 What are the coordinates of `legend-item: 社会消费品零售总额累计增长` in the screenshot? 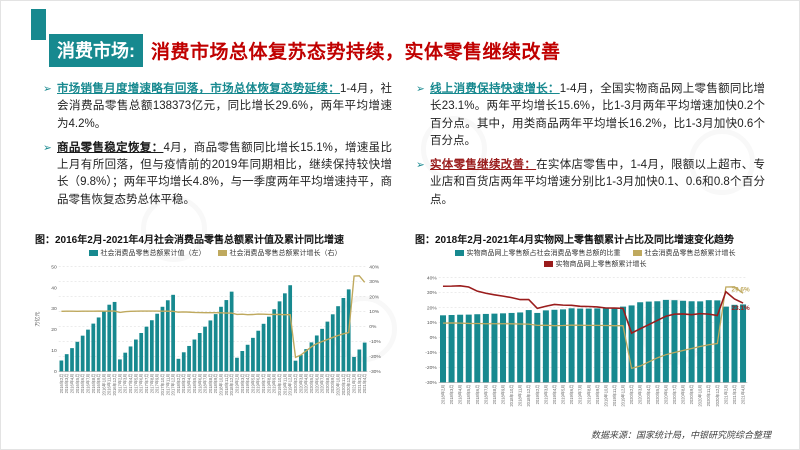 It's located at (684, 253).